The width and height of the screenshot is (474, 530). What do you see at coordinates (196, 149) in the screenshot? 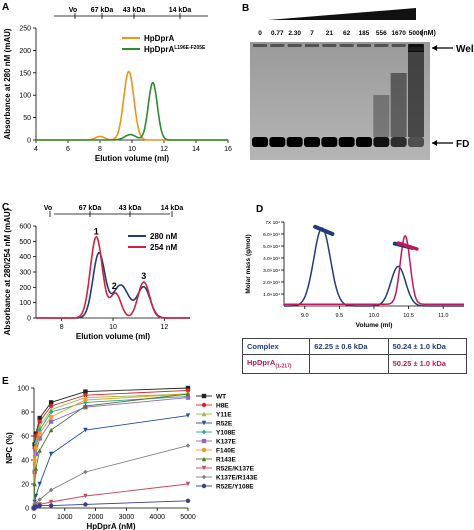
I see `x-tick-label: 14` at bounding box center [196, 149].